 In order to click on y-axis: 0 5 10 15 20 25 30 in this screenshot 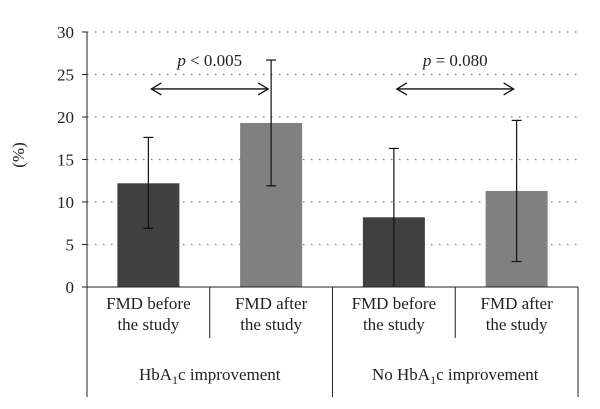, I will do `click(72, 160)`.